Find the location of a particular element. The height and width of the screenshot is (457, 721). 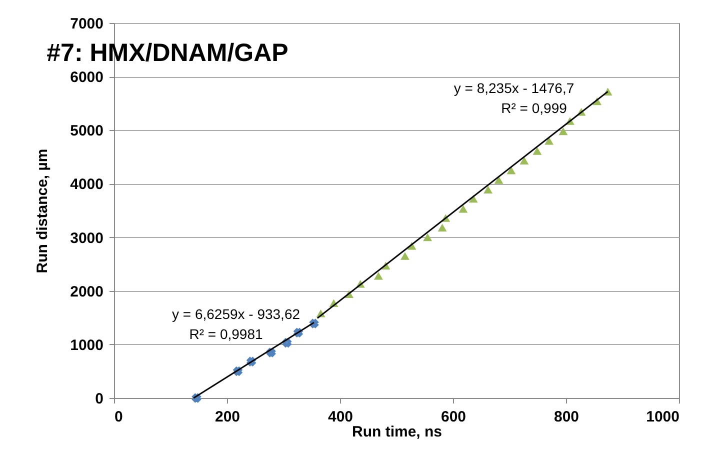

y-tick-label: 3000 is located at coordinates (87, 238).